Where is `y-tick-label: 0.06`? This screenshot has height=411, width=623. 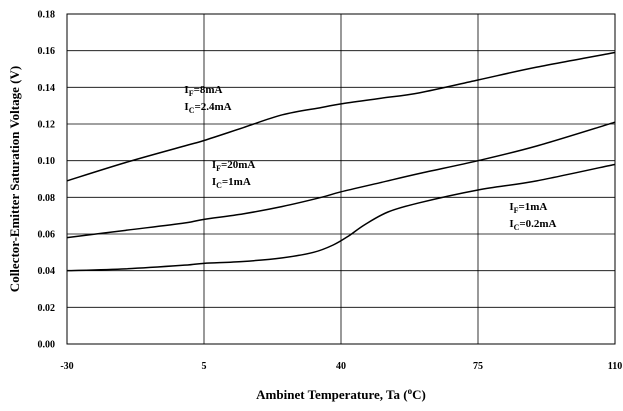
y-tick-label: 0.06 is located at coordinates (47, 235).